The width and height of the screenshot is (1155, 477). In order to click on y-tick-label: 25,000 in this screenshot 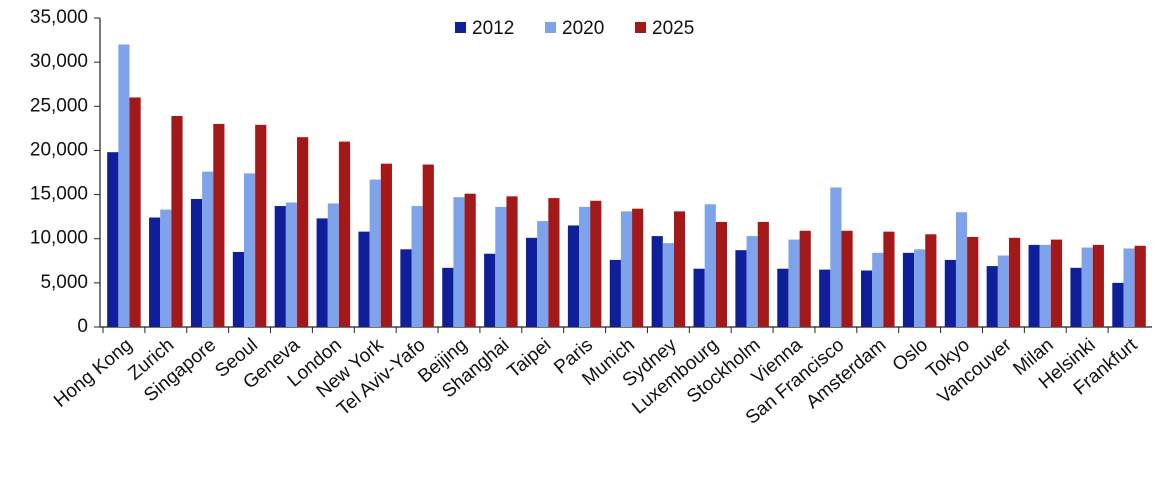, I will do `click(59, 105)`.